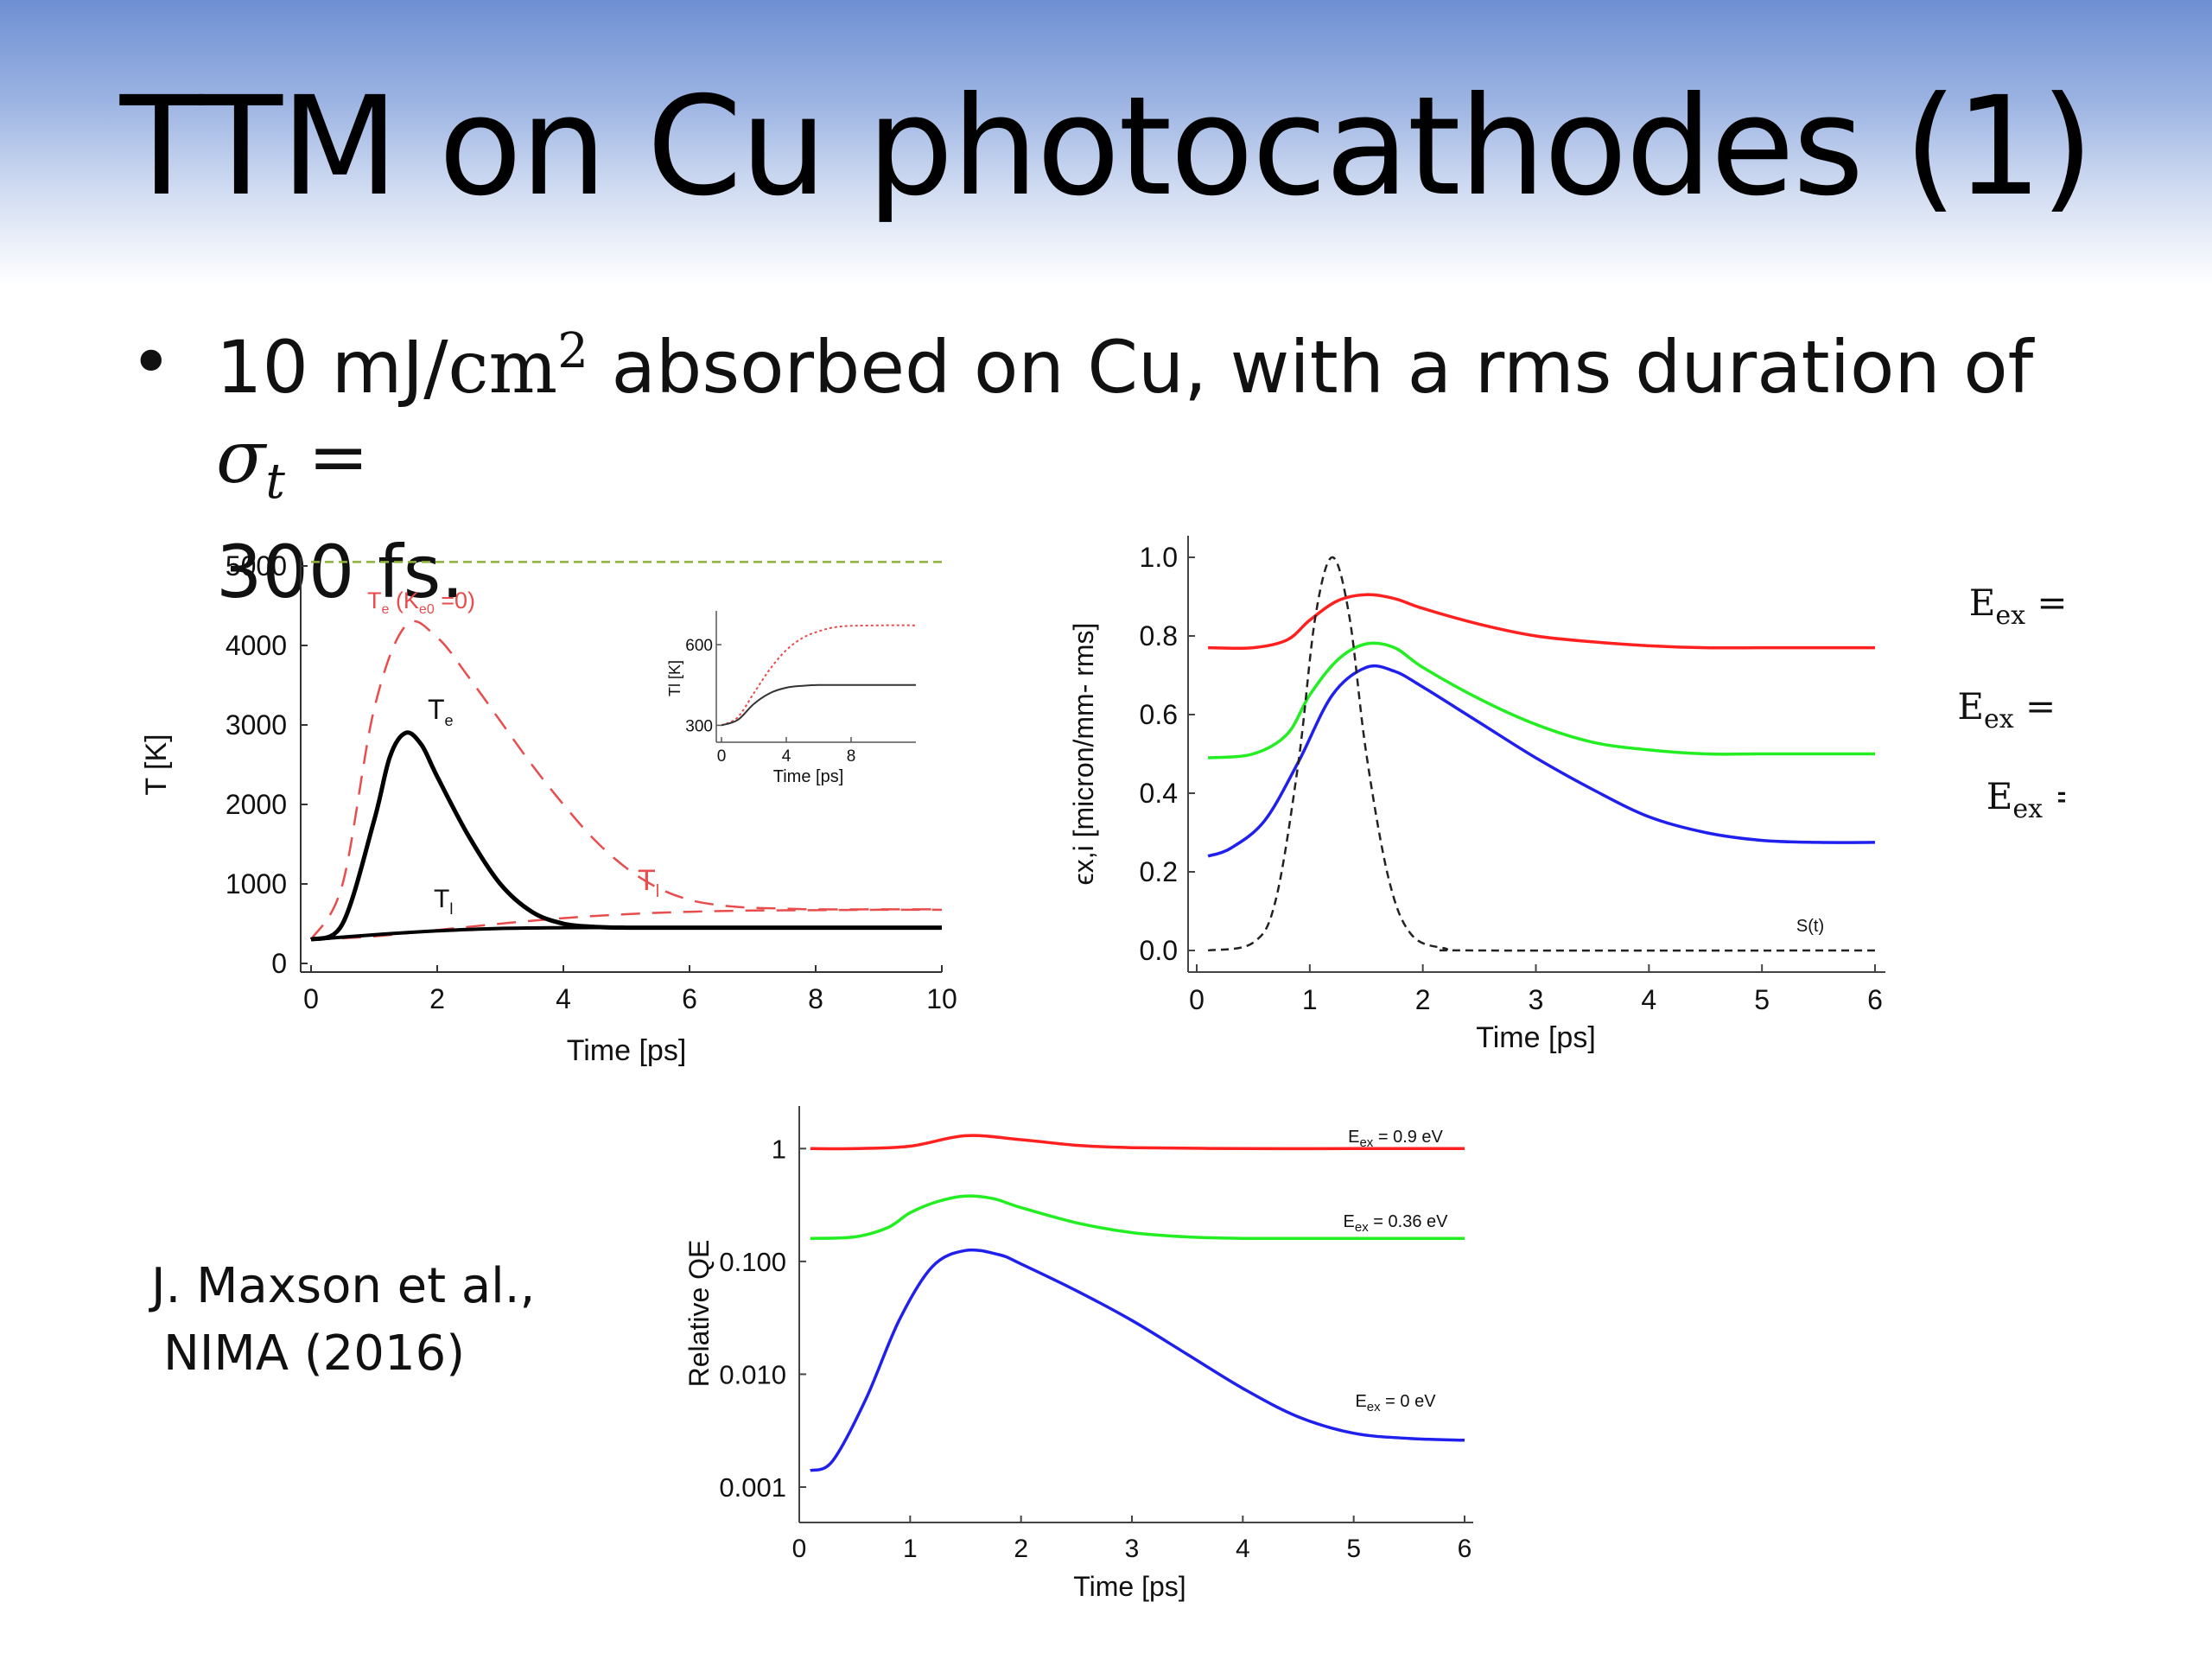  What do you see at coordinates (1930, 759) in the screenshot?
I see `emittance-labels: Eex = 0.9 eV Eex = 0.36 eV Eex = 0 eV S(t)` at bounding box center [1930, 759].